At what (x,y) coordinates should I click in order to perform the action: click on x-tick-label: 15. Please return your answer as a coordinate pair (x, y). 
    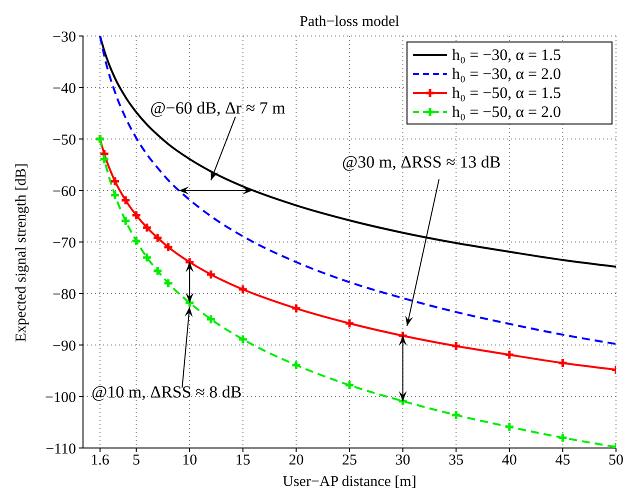
    Looking at the image, I should click on (242, 460).